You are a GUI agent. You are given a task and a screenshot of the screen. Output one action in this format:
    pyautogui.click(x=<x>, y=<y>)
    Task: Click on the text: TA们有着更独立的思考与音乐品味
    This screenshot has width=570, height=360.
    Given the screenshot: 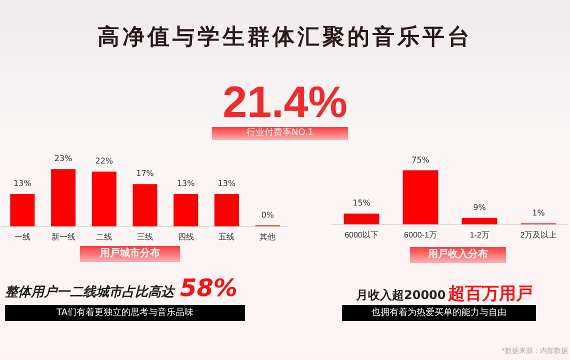 What is the action you would take?
    pyautogui.click(x=125, y=313)
    